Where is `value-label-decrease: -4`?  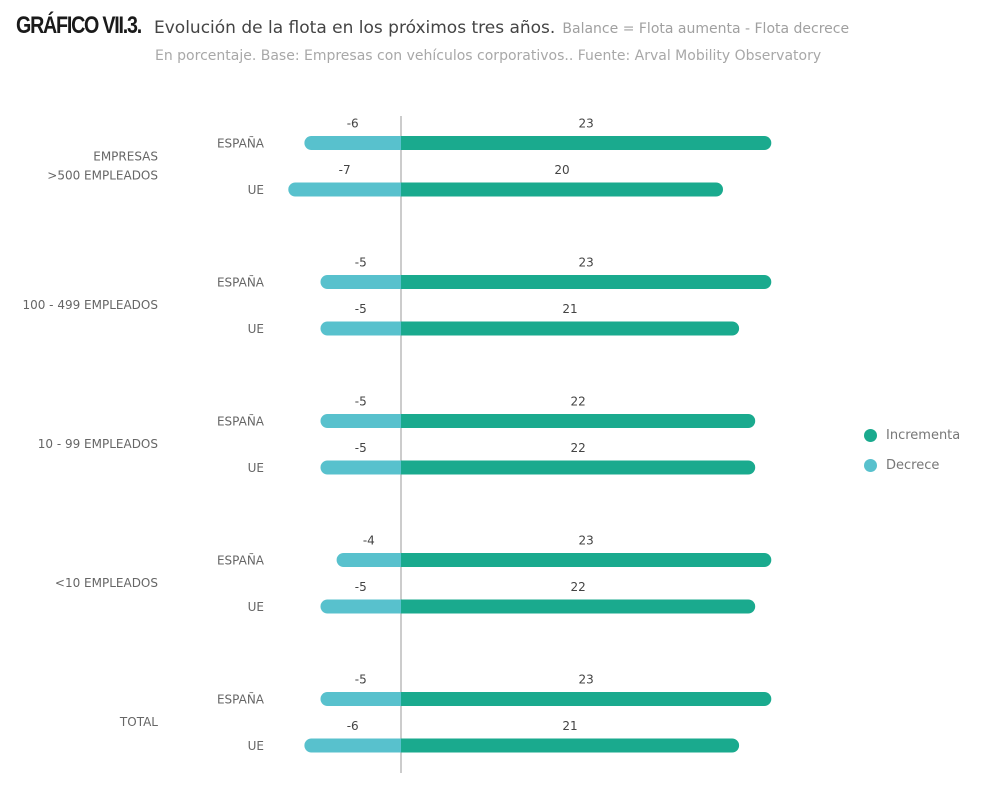
value-label-decrease: -4 is located at coordinates (369, 541).